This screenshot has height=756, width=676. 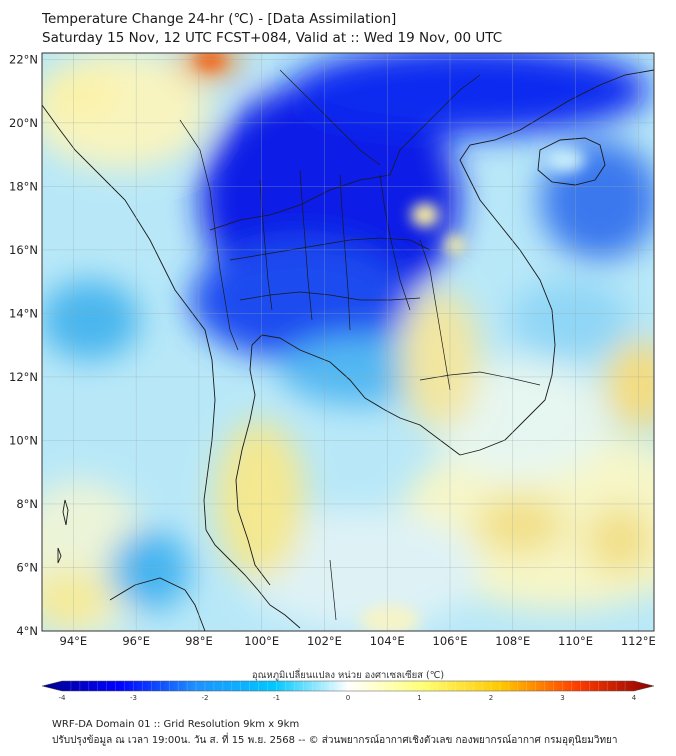 What do you see at coordinates (276, 698) in the screenshot?
I see `colorbar-tick-label: -1` at bounding box center [276, 698].